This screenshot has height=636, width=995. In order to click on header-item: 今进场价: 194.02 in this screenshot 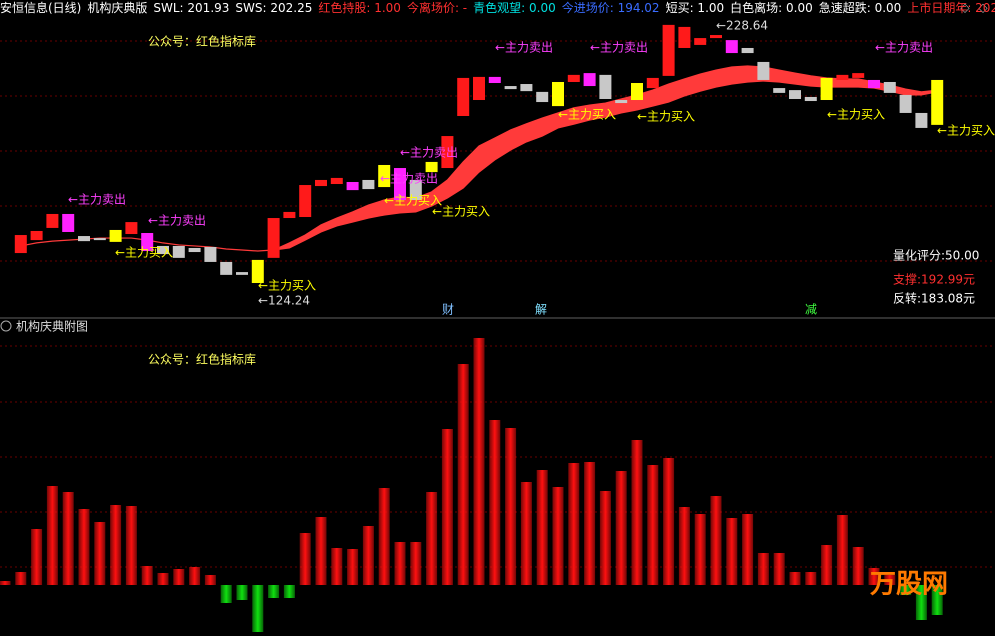, I will do `click(610, 8)`.